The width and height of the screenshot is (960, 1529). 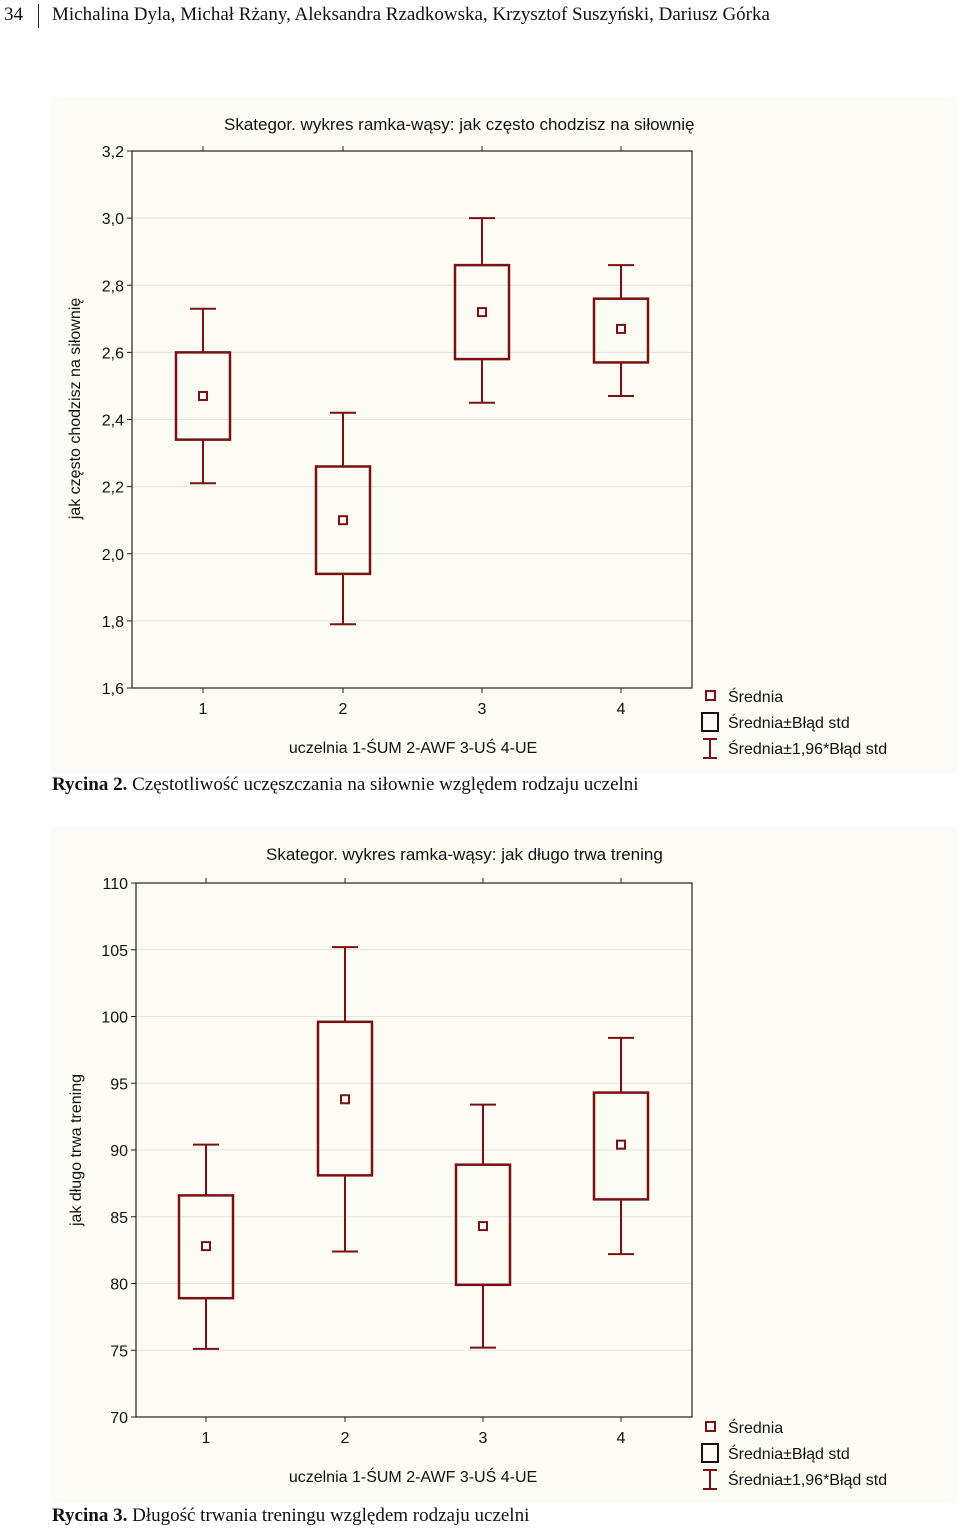 I want to click on y-tick-label: 2,4, so click(x=113, y=421).